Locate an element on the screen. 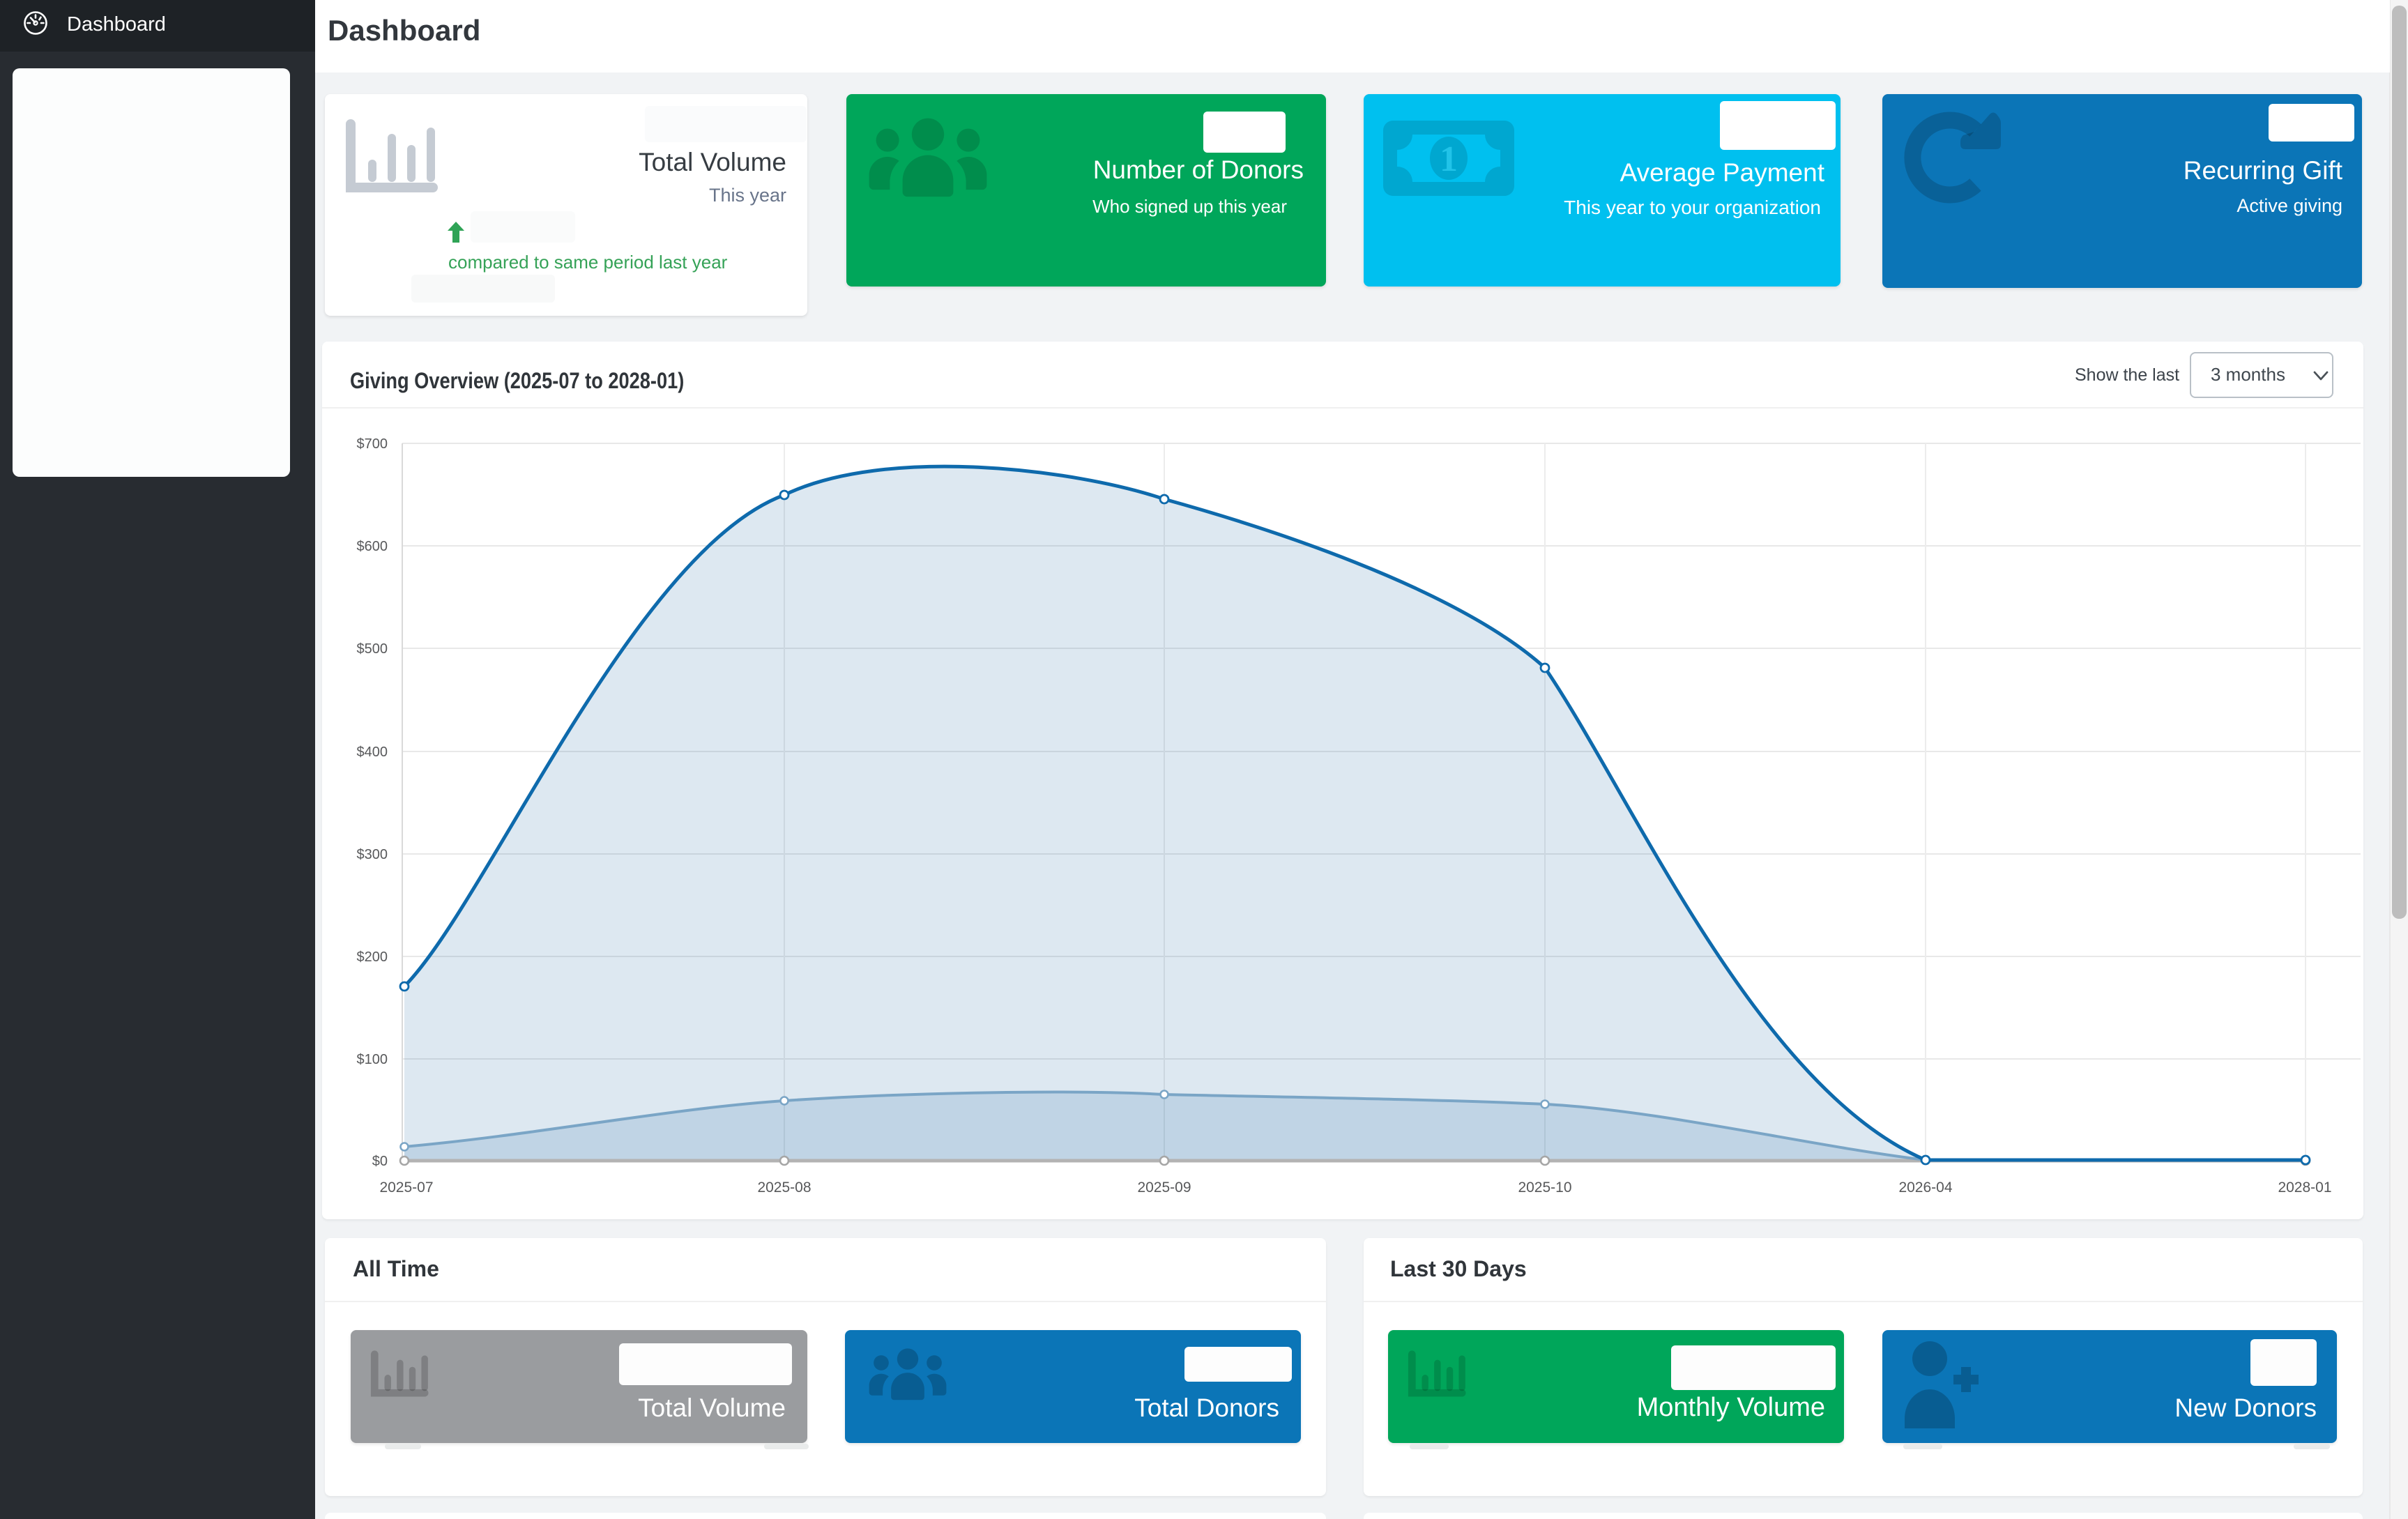  svg-text: $700 is located at coordinates (372, 444).